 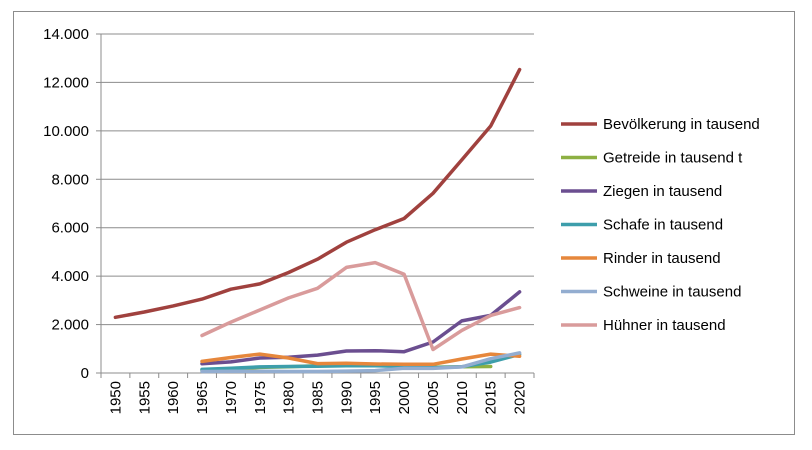 What do you see at coordinates (404, 397) in the screenshot?
I see `x-tick-label: 2000` at bounding box center [404, 397].